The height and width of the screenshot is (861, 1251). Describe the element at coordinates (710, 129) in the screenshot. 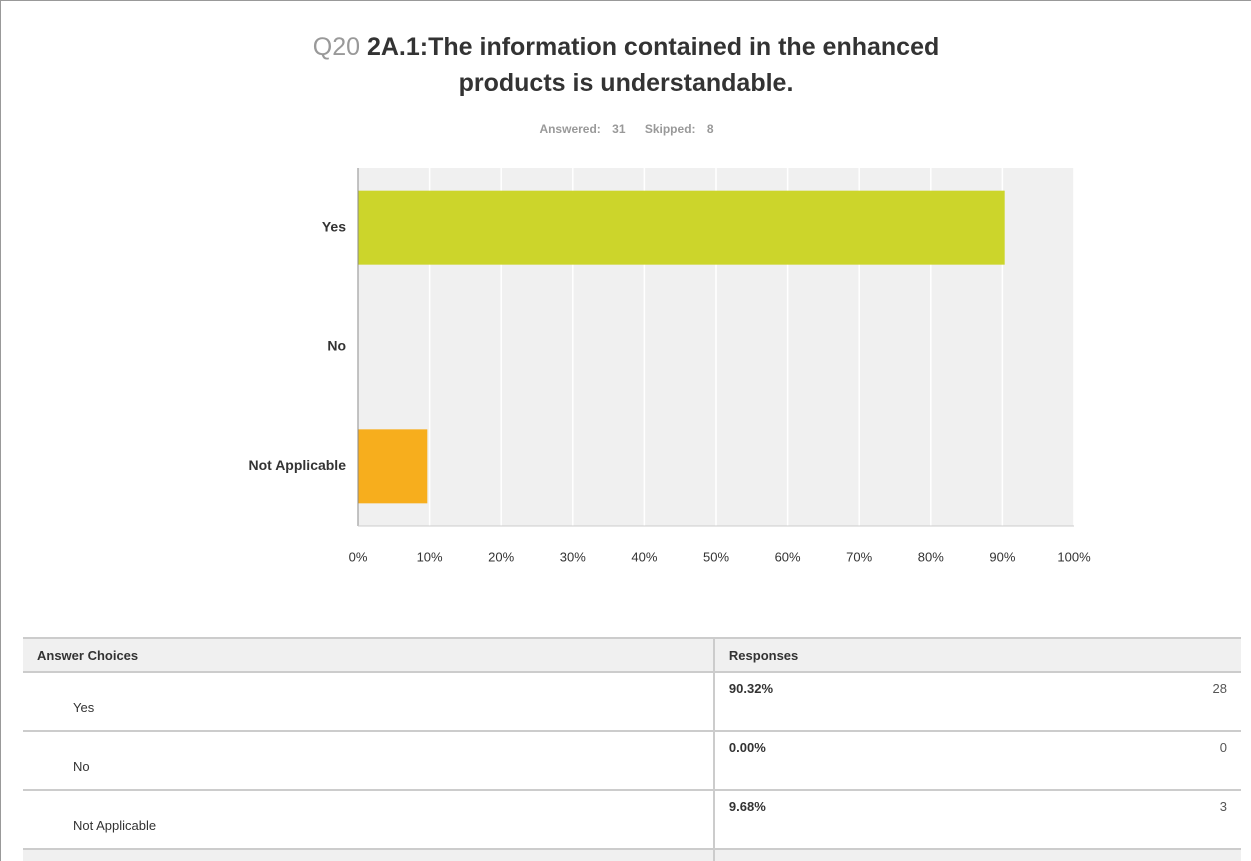

I see `skipped-count: 8` at that location.